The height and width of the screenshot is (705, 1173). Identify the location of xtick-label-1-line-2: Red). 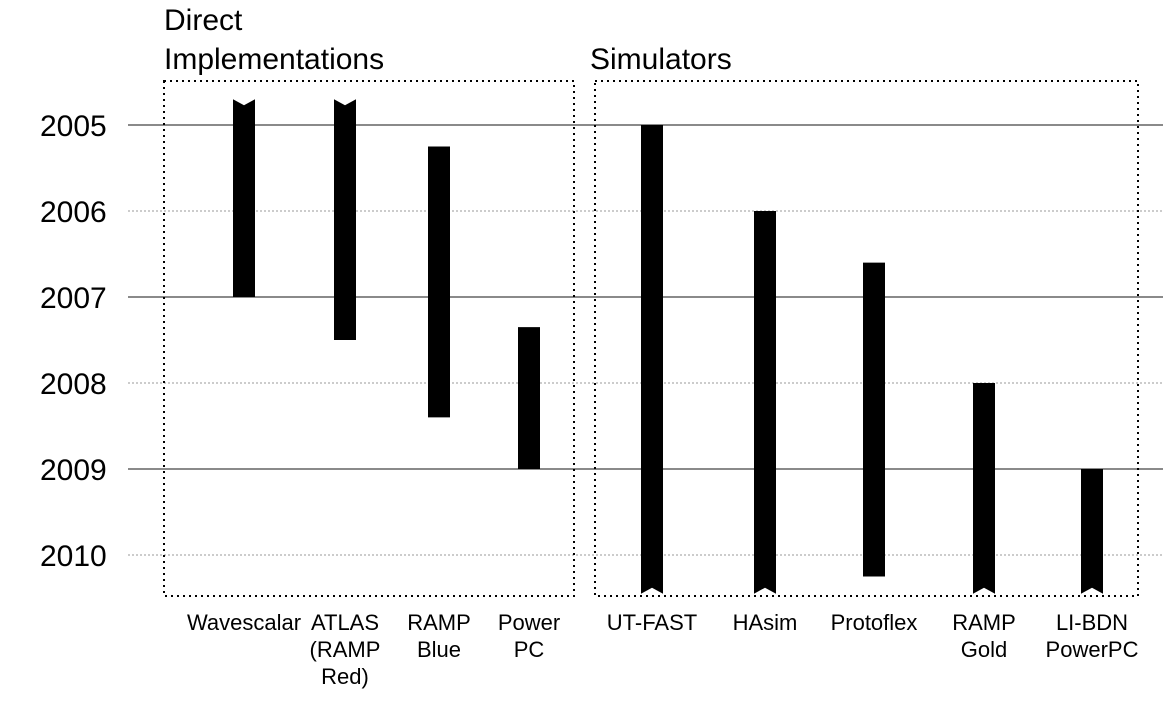
(345, 676).